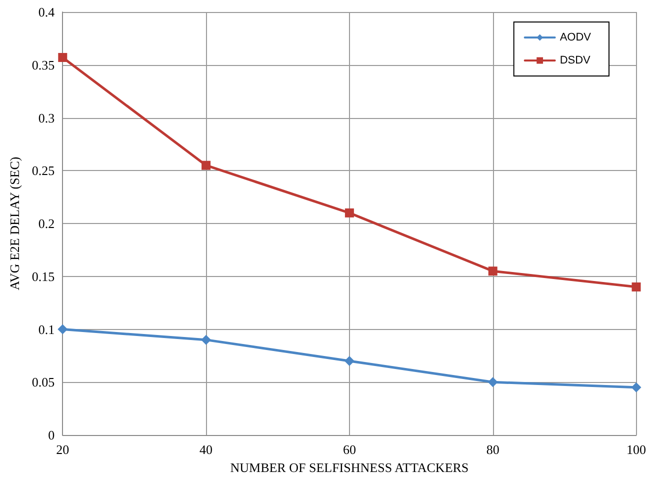 This screenshot has width=649, height=480. Describe the element at coordinates (46, 118) in the screenshot. I see `y-tick-label: 0.3` at that location.